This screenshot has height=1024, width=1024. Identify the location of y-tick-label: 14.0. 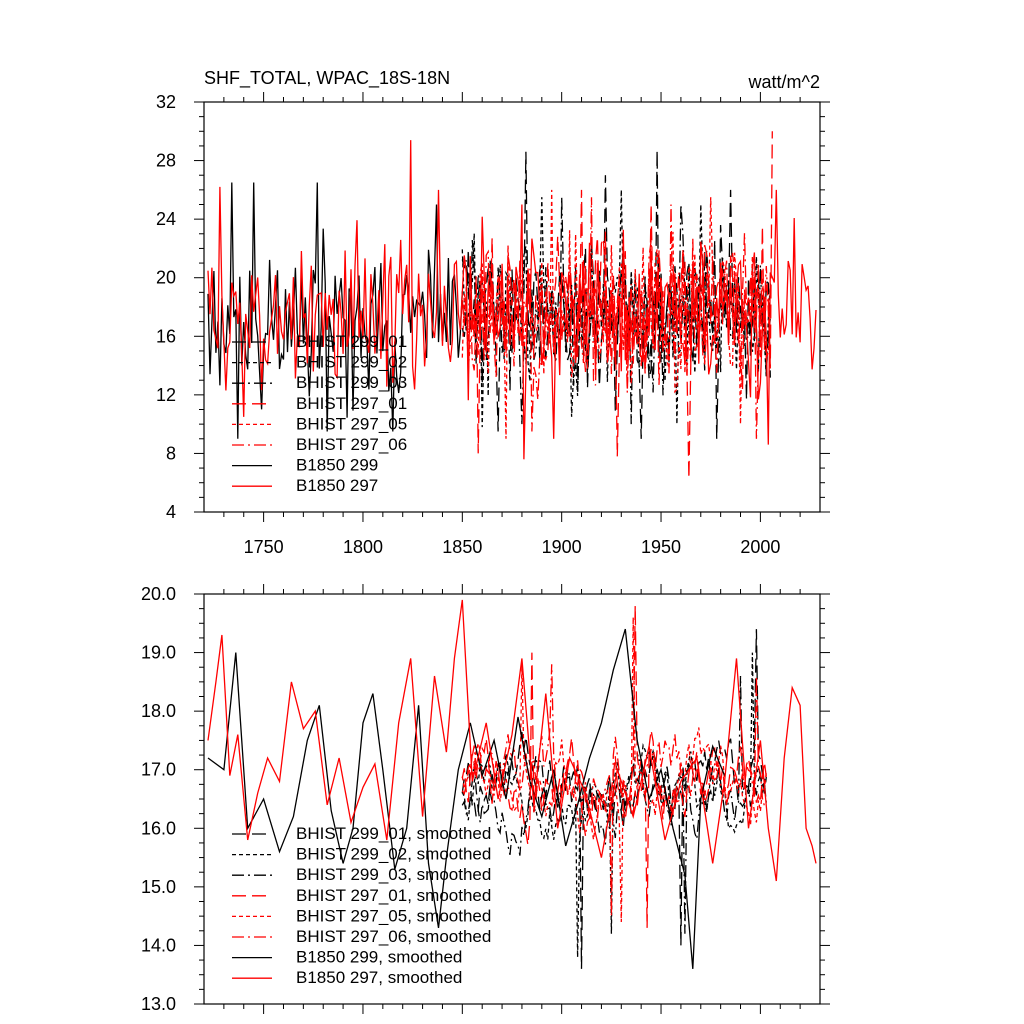
(158, 945).